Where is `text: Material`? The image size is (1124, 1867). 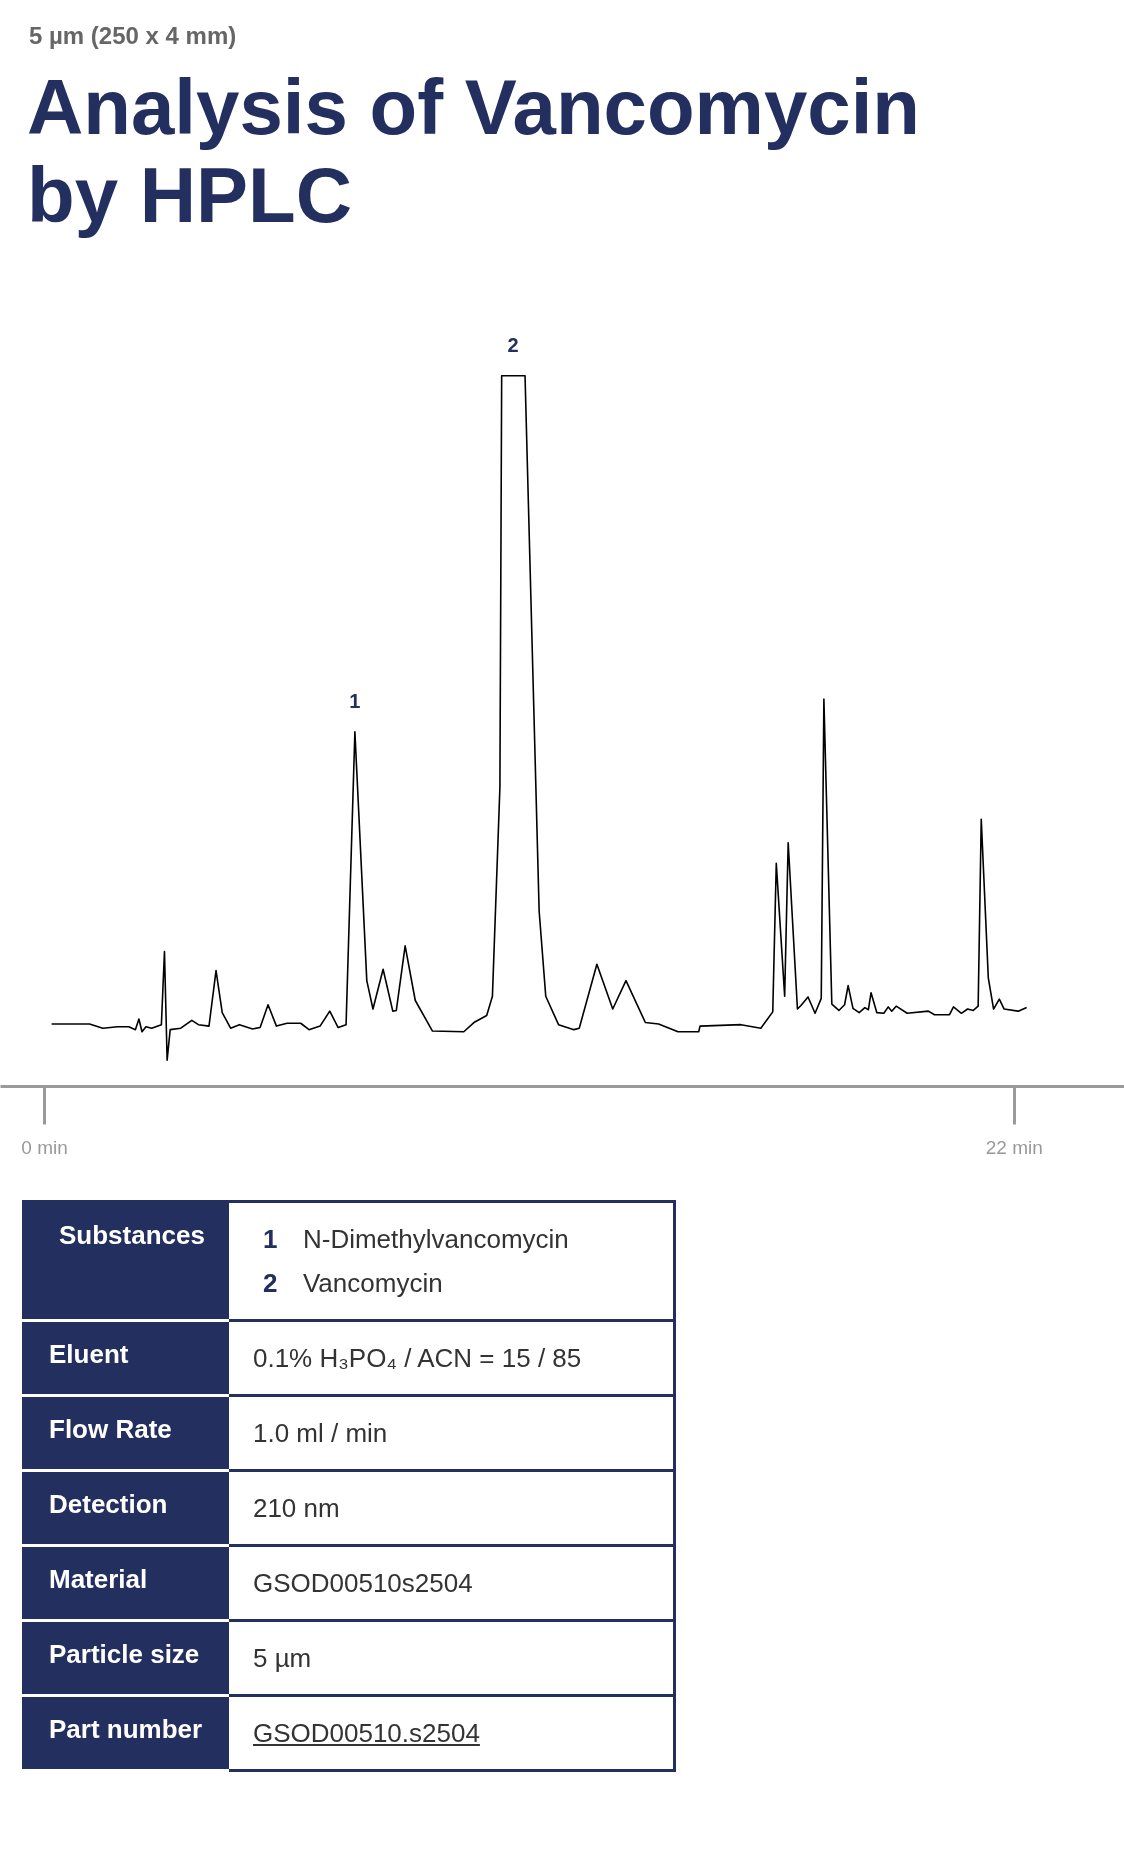
text: Material is located at coordinates (126, 1583).